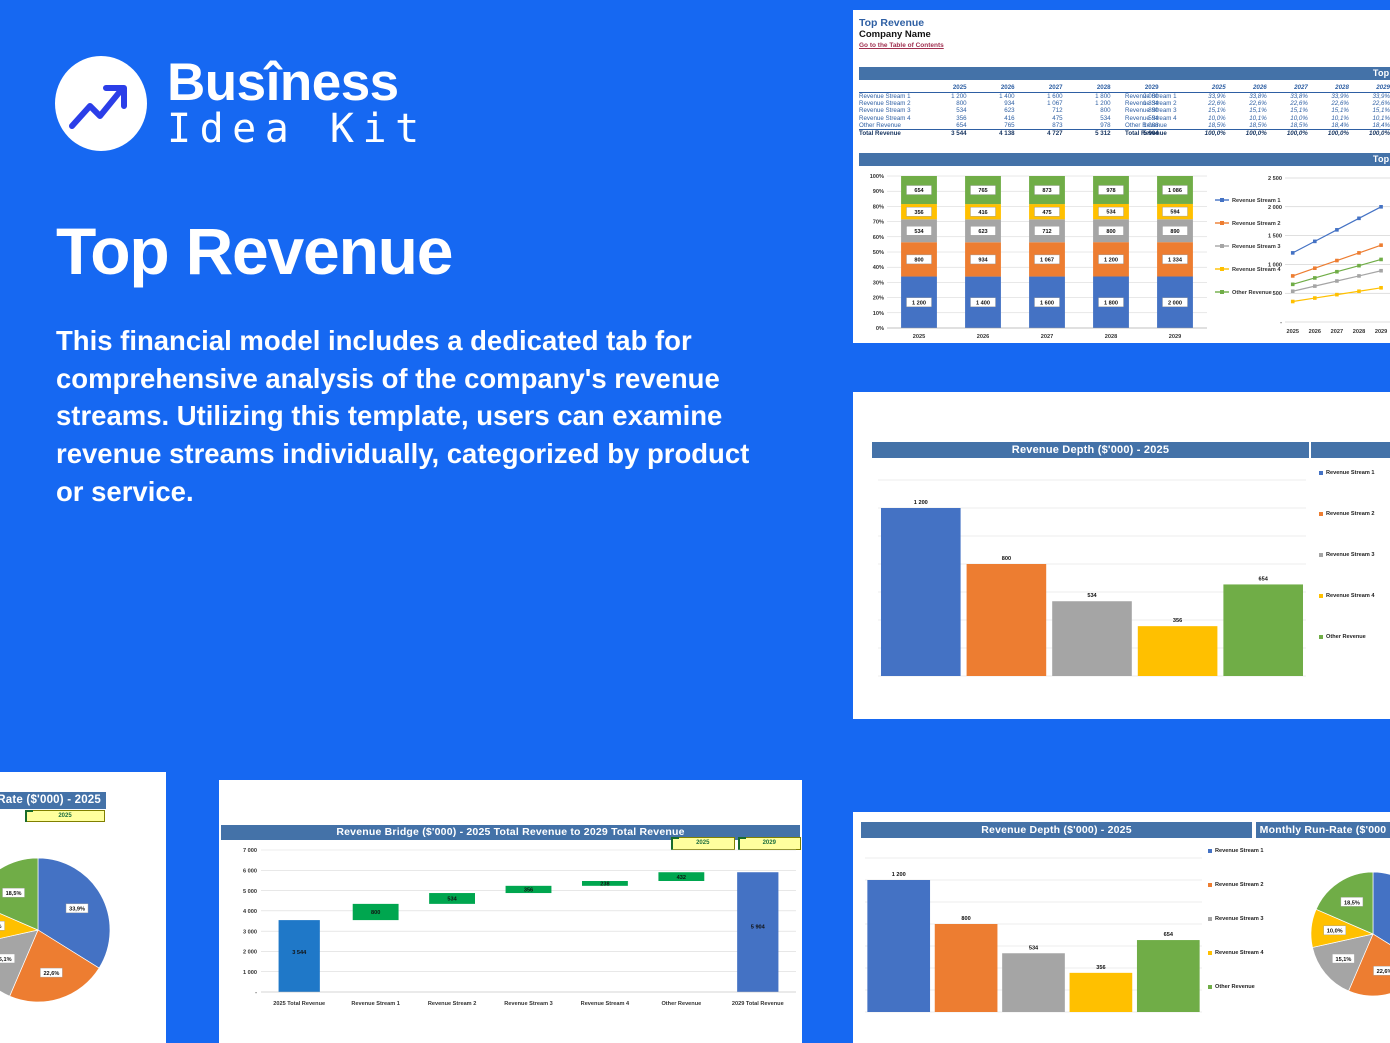 This screenshot has width=1390, height=1043. Describe the element at coordinates (1350, 934) in the screenshot. I see `run-rate-pie-chart-small: 33,9%22,6%15,1%10,0%18,5%` at that location.